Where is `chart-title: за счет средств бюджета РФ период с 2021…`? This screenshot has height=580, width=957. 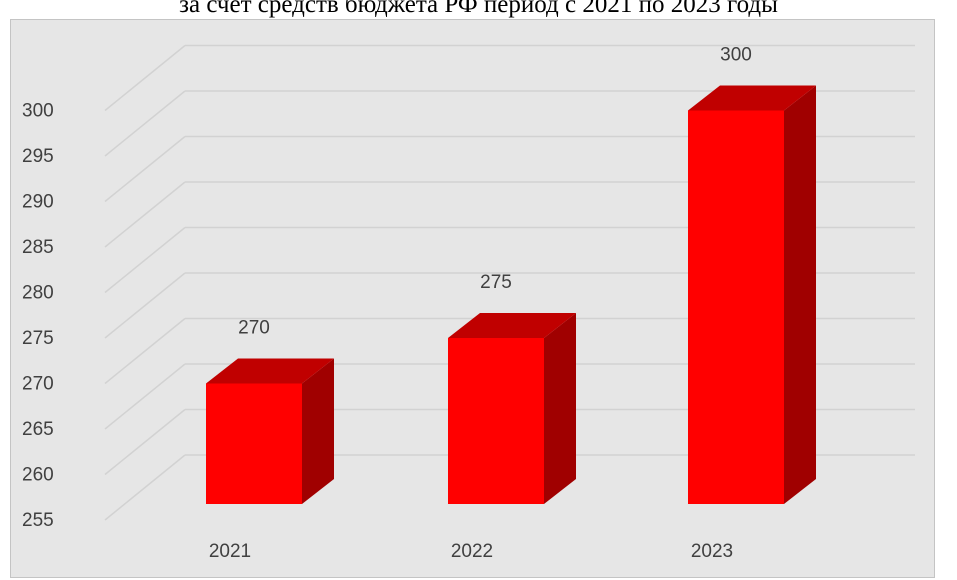
chart-title: за счет средств бюджета РФ период с 2021… is located at coordinates (478, 9).